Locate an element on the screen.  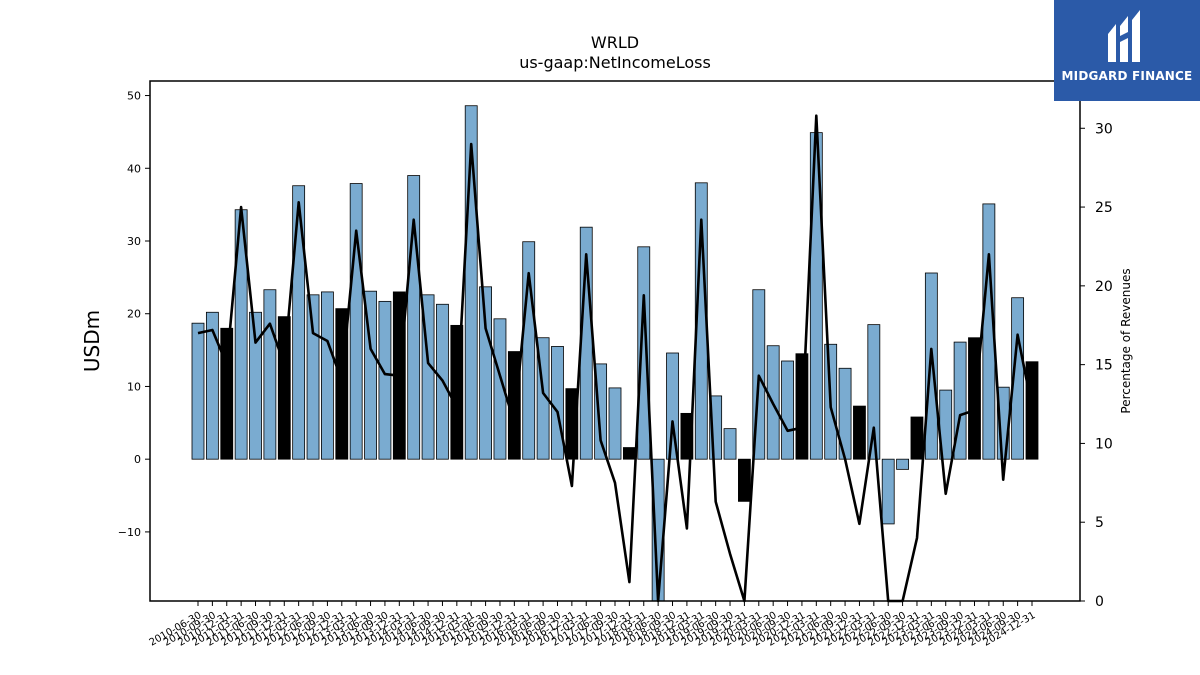
y2-tick-label: 30 is located at coordinates (1104, 129).